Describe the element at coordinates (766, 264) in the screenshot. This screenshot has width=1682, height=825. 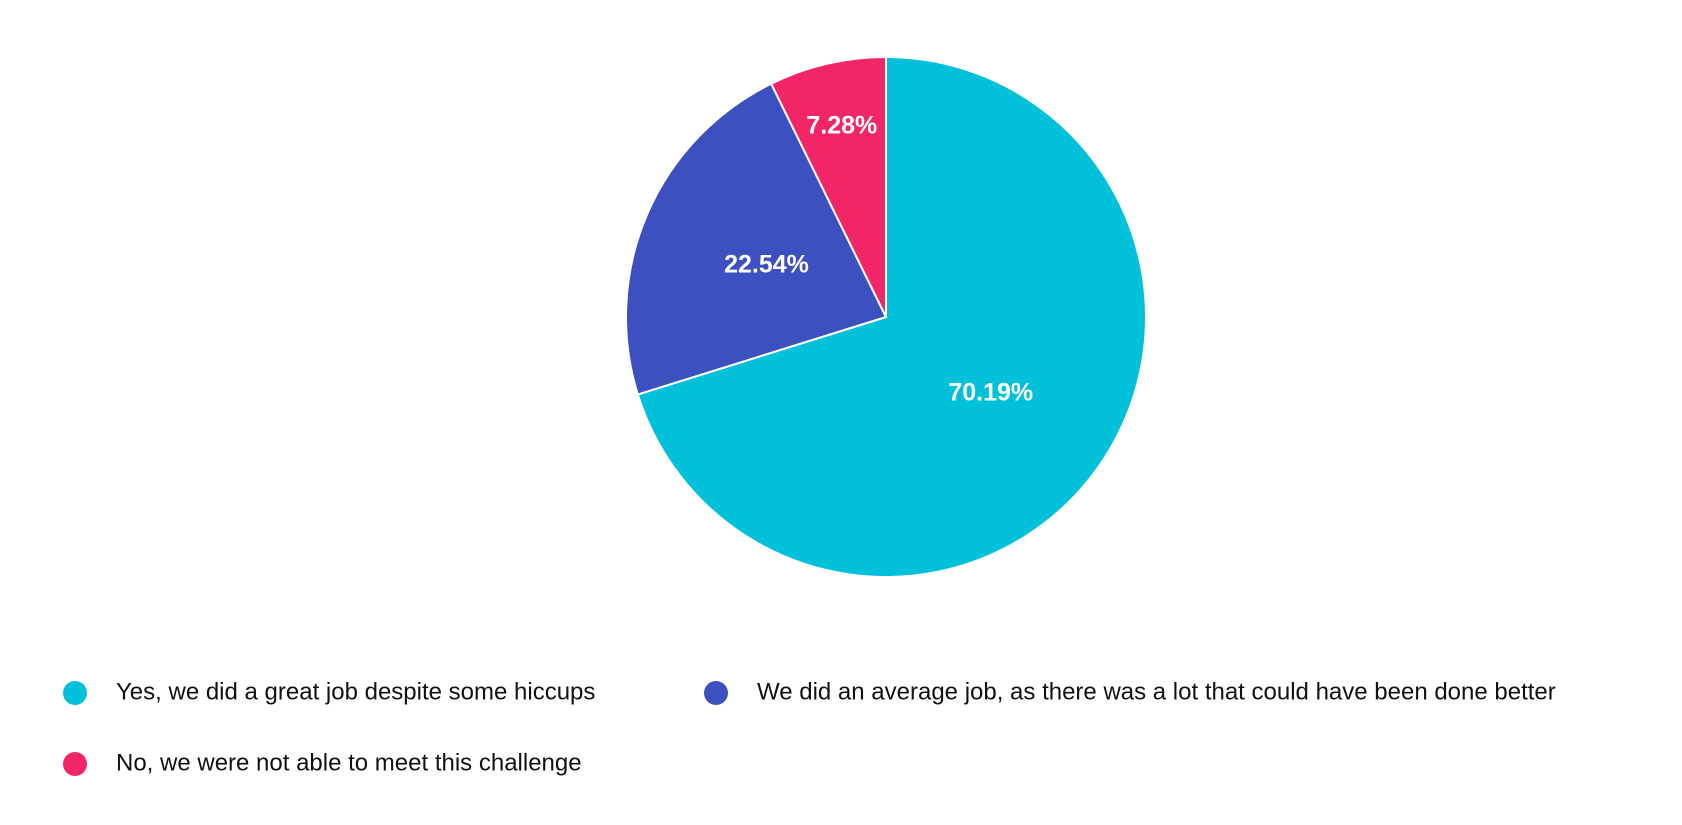
I see `slice-label: 22.54%` at that location.